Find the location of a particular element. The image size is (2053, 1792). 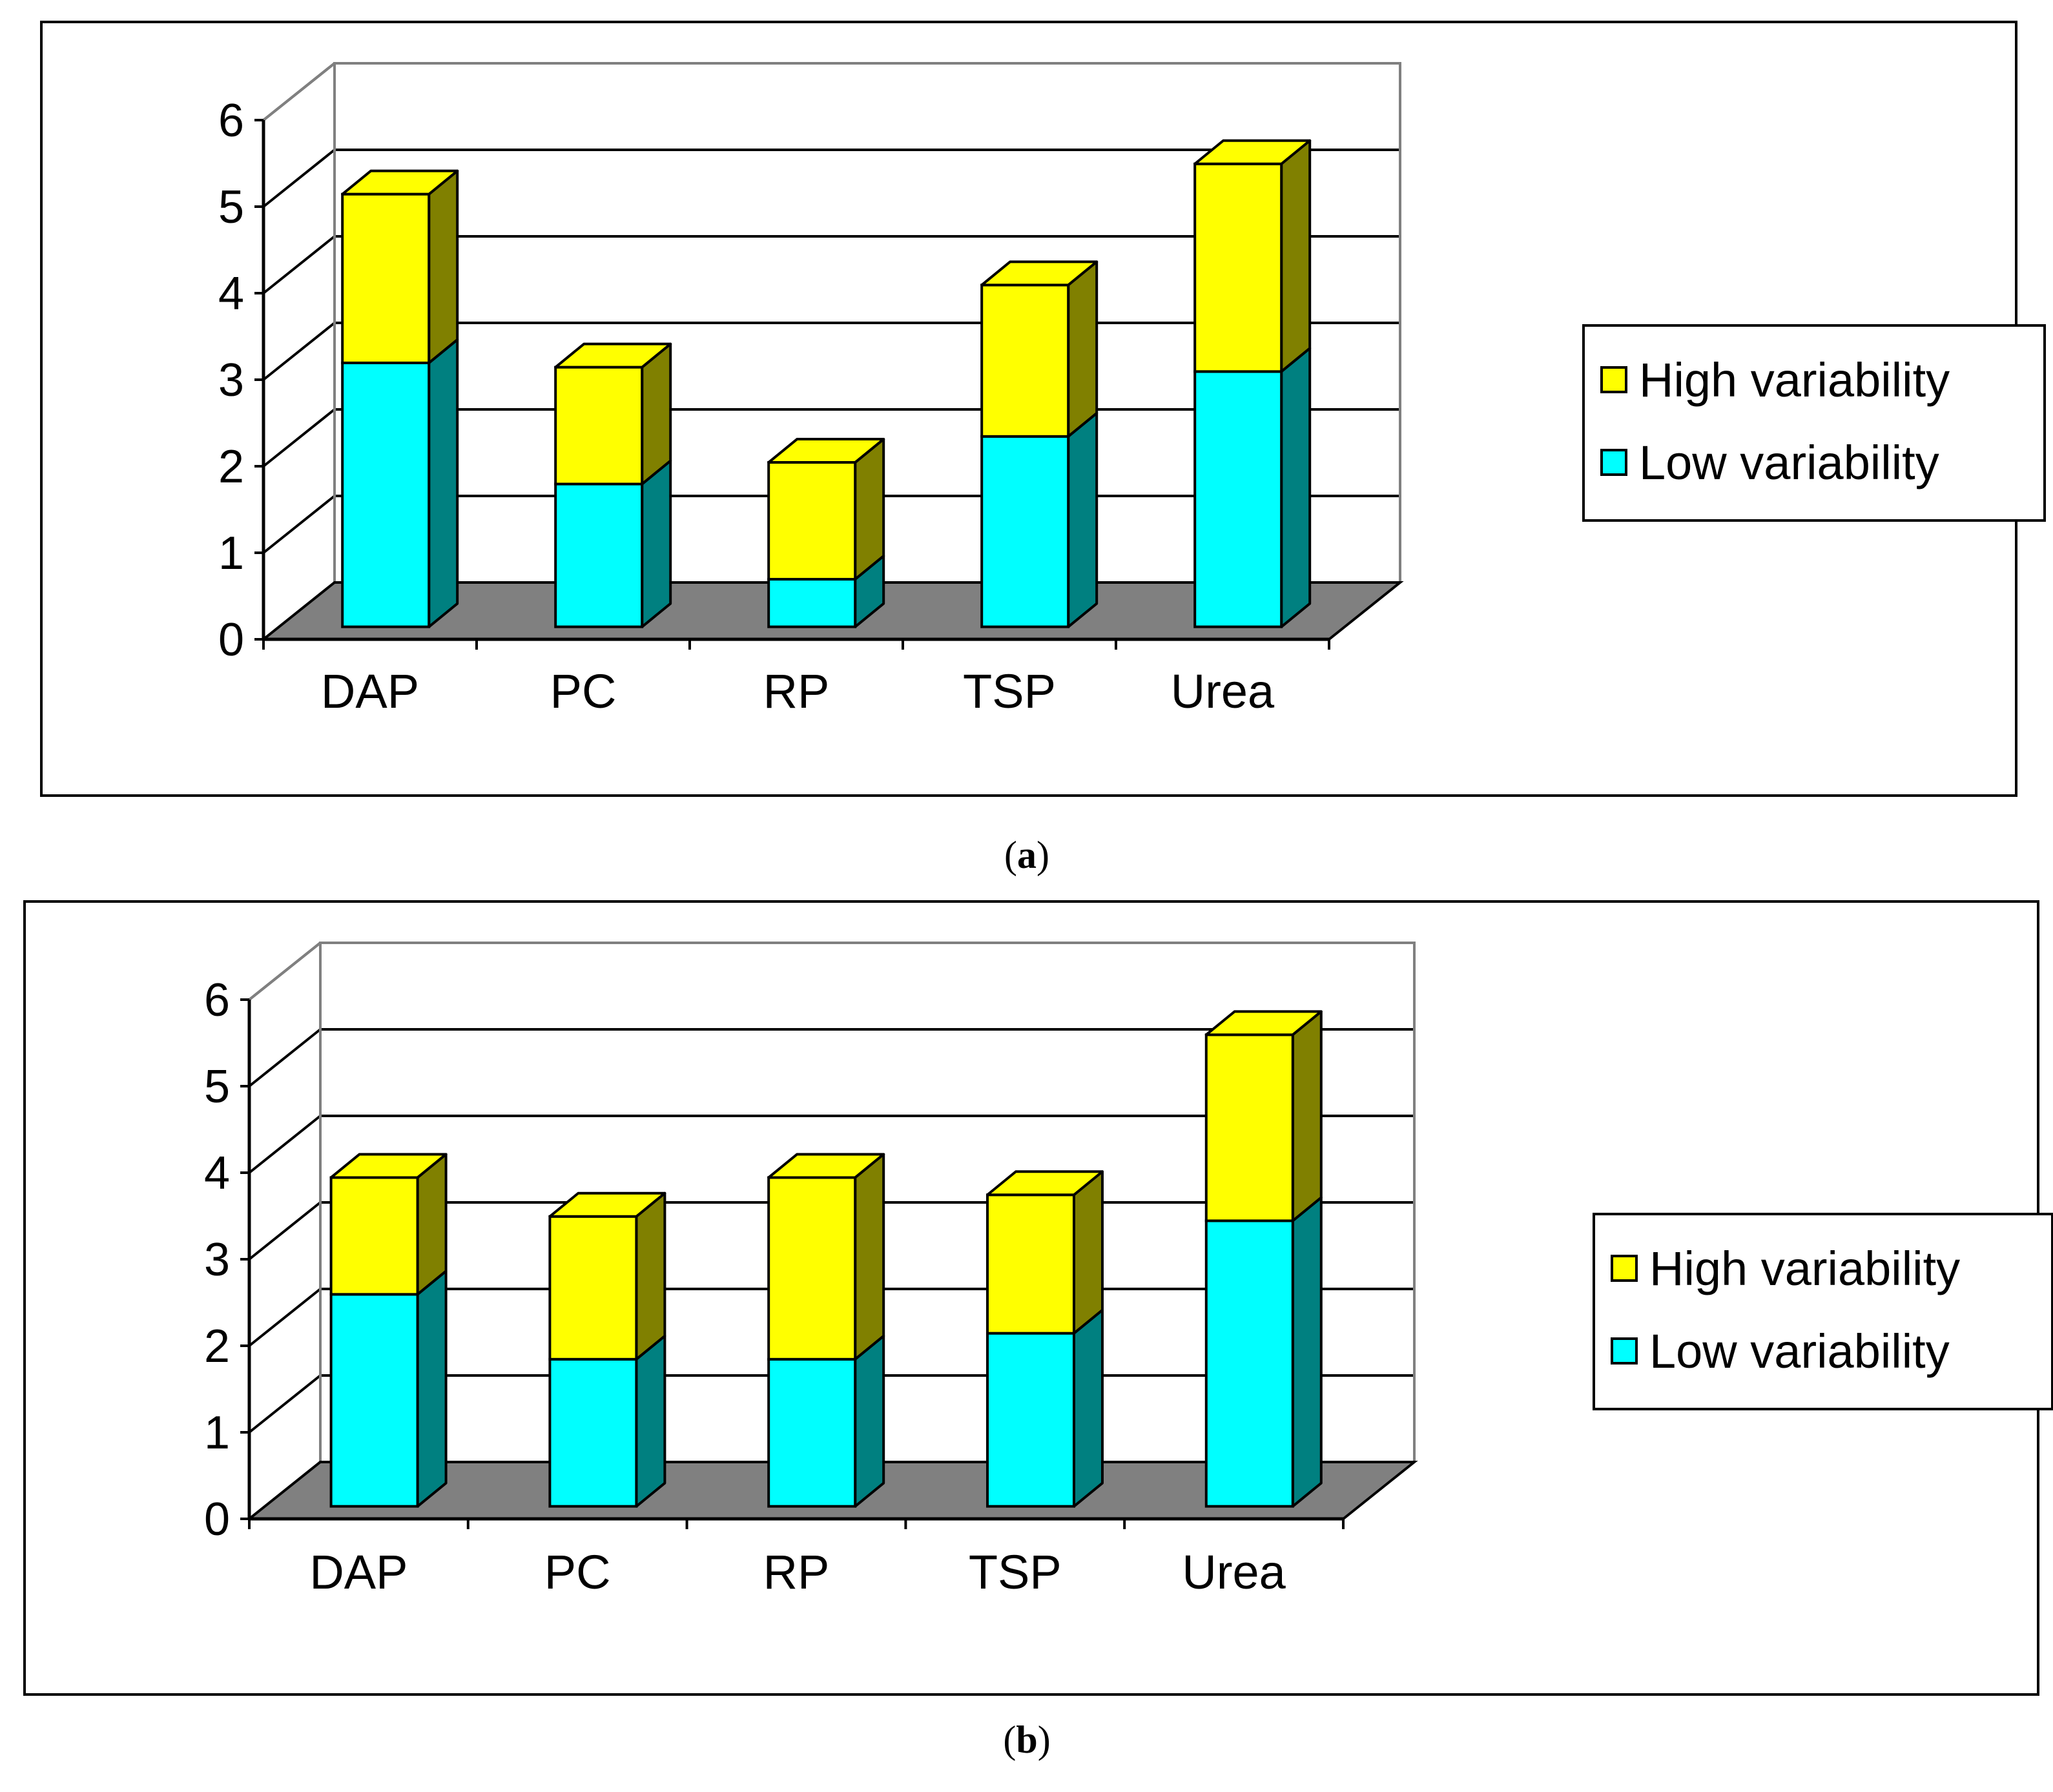

legend-b: High variability Low variability is located at coordinates (1823, 1311).